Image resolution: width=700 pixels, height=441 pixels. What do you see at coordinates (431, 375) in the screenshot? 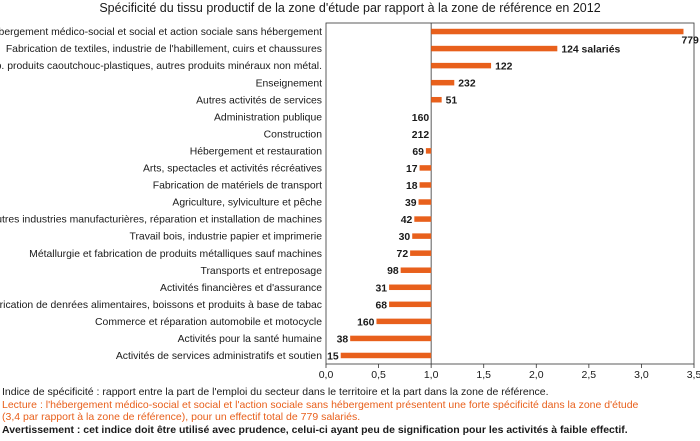
I see `x-tick-label: 1,0` at bounding box center [431, 375].